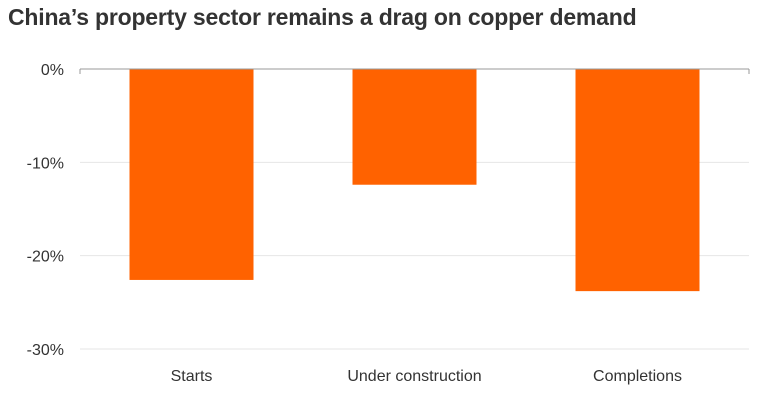 The image size is (774, 400). Describe the element at coordinates (45, 257) in the screenshot. I see `y-tick-label: -20%` at that location.